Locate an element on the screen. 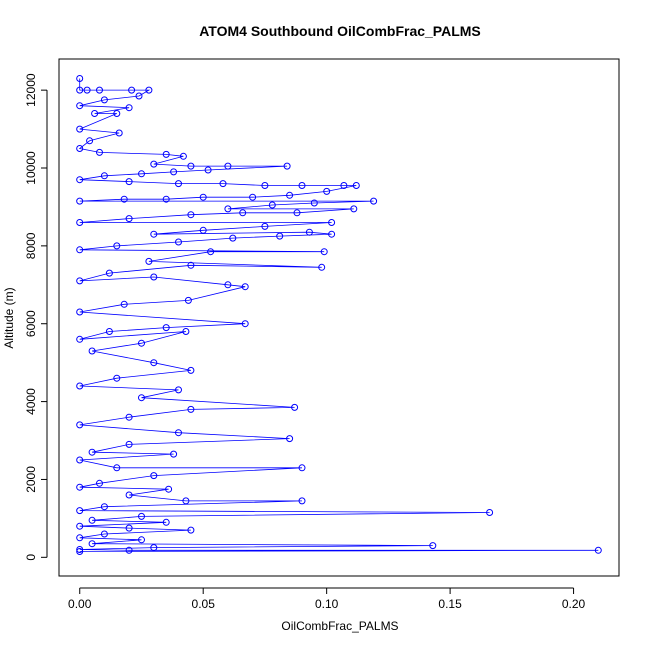 The width and height of the screenshot is (650, 655). x-tick-label: 0.00 is located at coordinates (80, 604).